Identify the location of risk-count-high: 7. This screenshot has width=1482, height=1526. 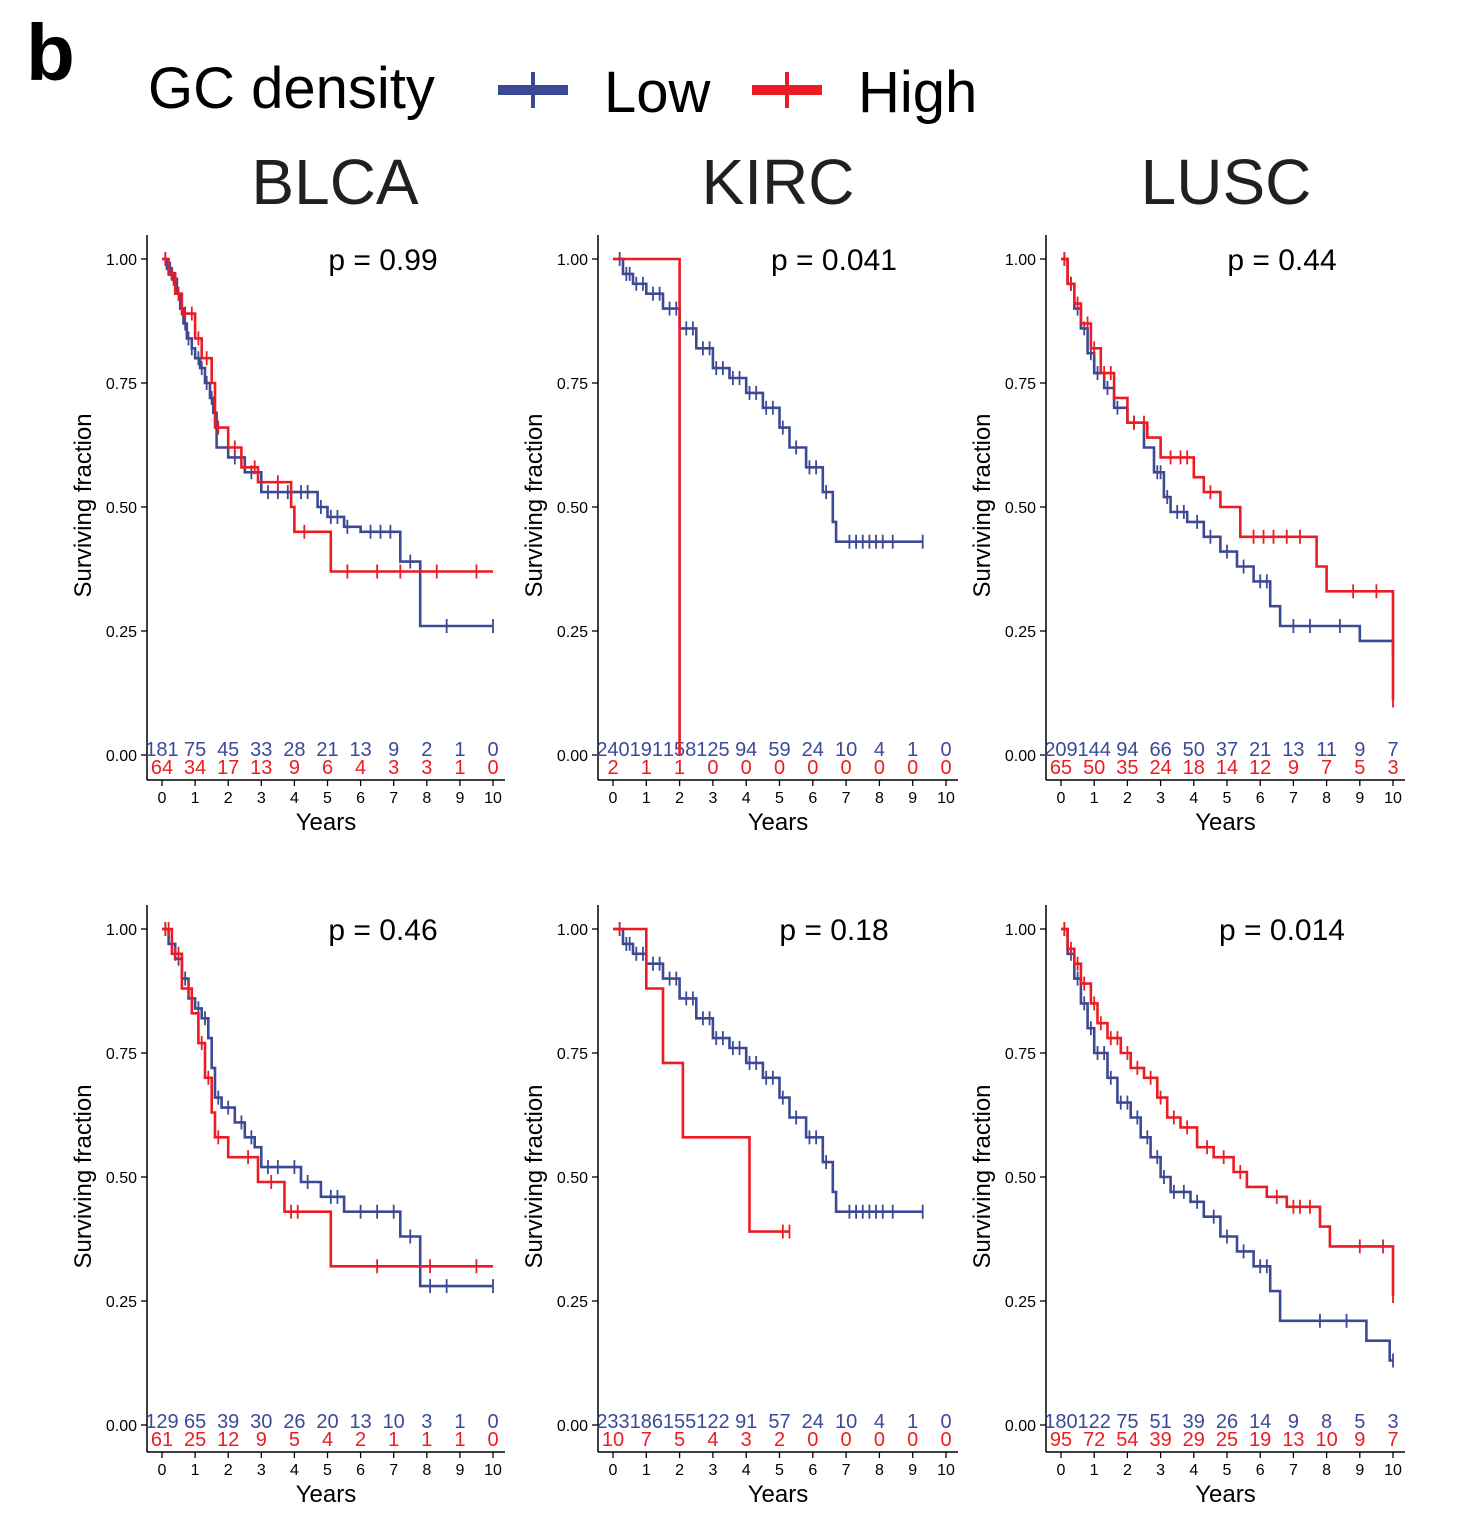
(1392, 1440).